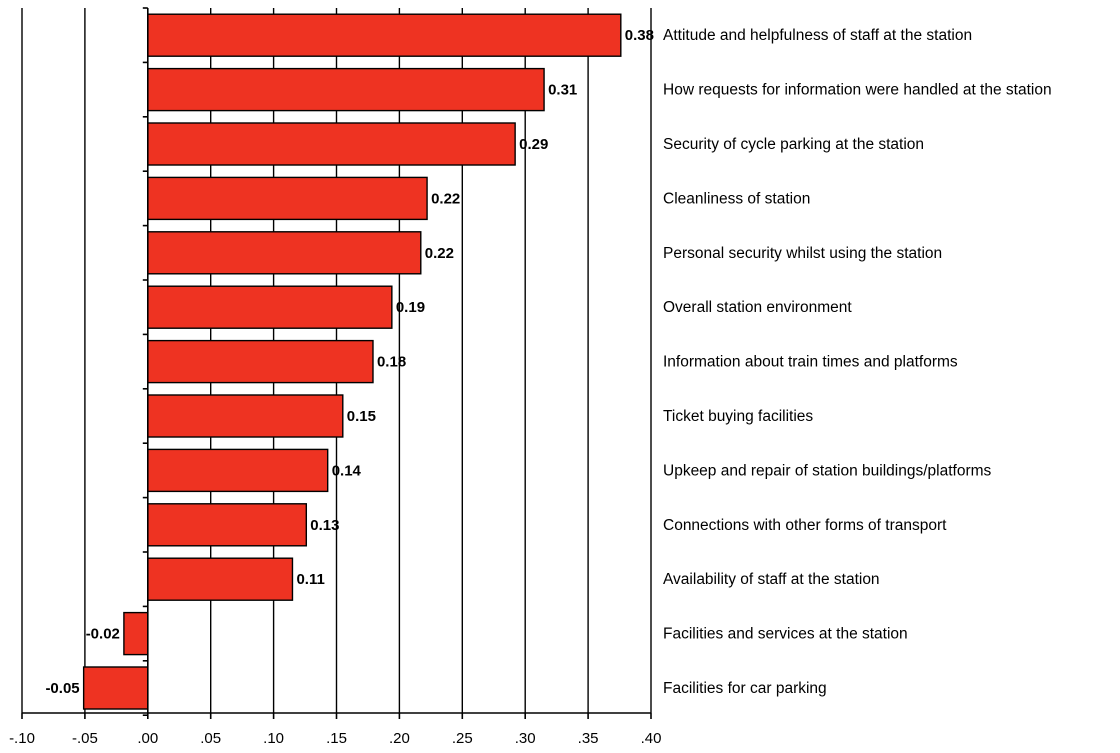  Describe the element at coordinates (361, 416) in the screenshot. I see `data-label: 0.15` at that location.